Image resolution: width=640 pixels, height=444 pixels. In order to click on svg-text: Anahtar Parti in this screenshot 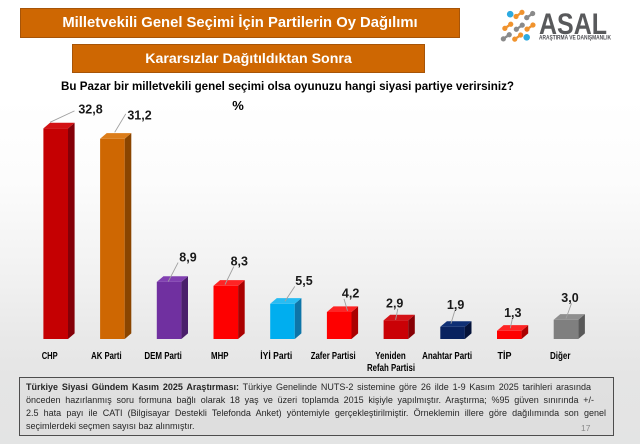, I will do `click(447, 356)`.